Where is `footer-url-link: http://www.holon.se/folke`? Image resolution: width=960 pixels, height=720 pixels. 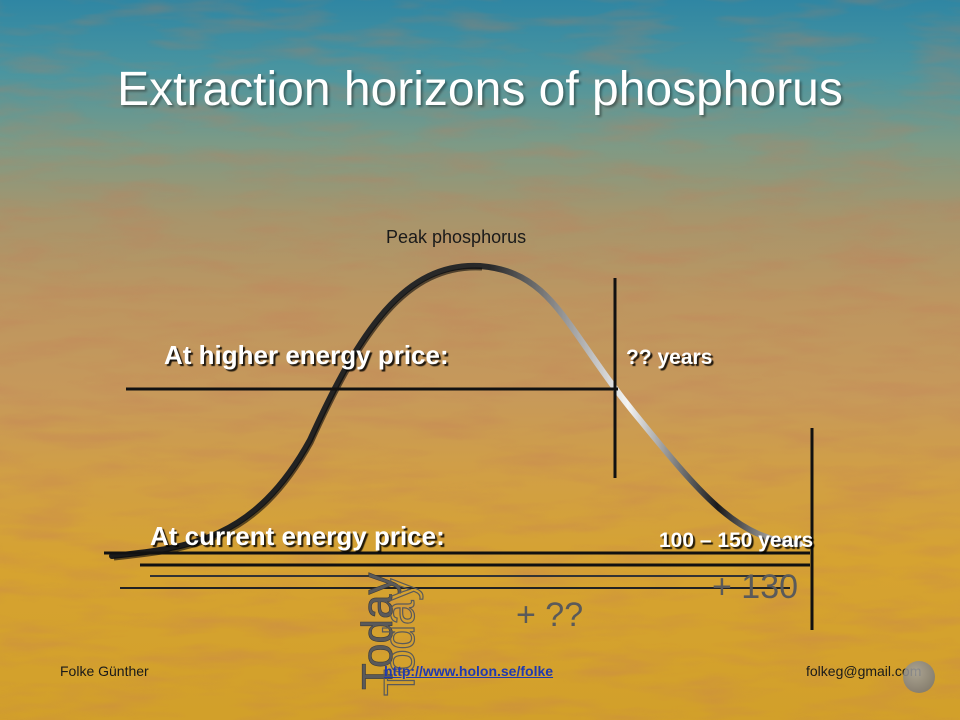 footer-url-link: http://www.holon.se/folke is located at coordinates (469, 671).